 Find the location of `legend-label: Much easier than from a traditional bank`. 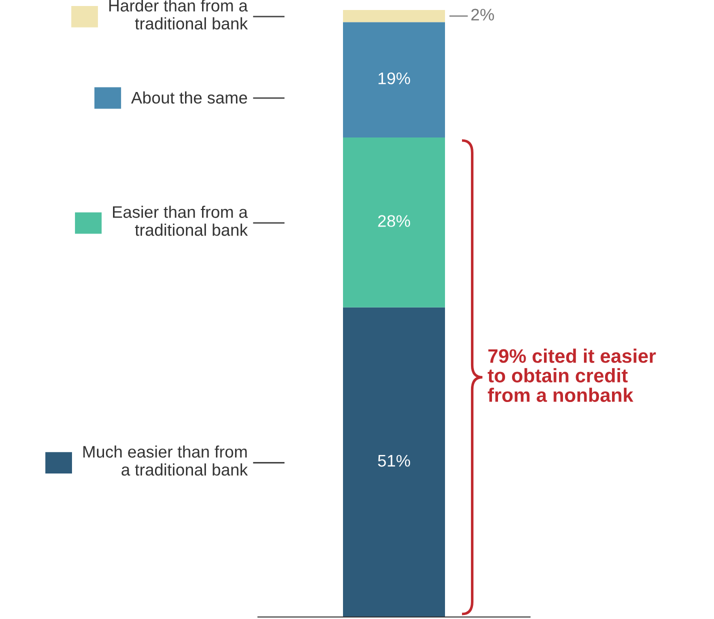

legend-label: Much easier than from a traditional bank is located at coordinates (165, 460).